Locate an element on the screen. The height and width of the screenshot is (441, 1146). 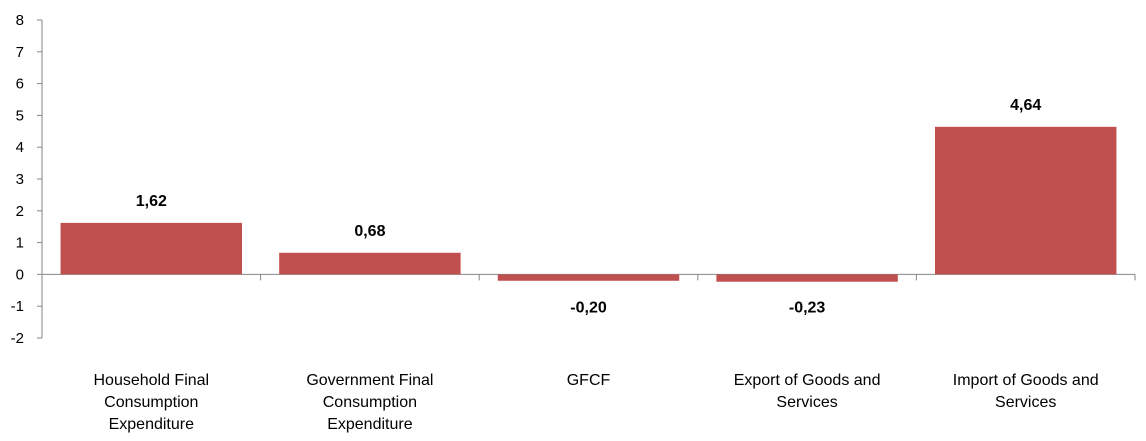
y-tick-label: 3 is located at coordinates (20, 179).